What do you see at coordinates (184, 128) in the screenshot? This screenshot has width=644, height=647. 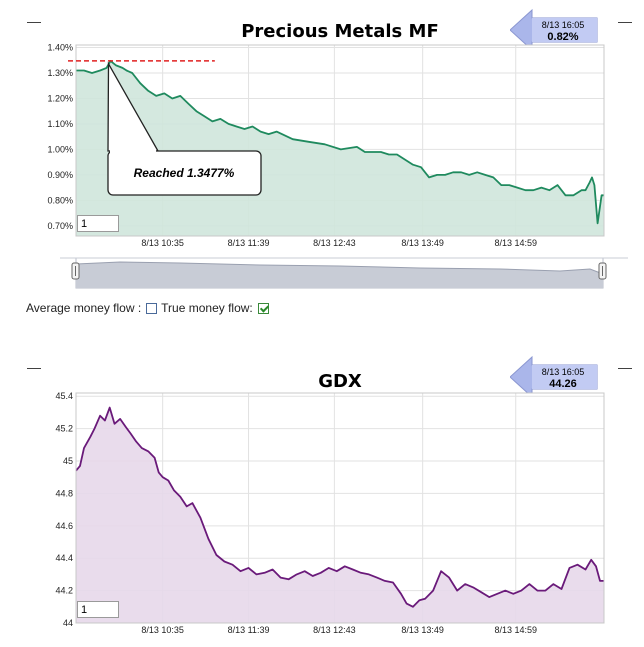 I see `peak-callout: Reached 1.3477%` at bounding box center [184, 128].